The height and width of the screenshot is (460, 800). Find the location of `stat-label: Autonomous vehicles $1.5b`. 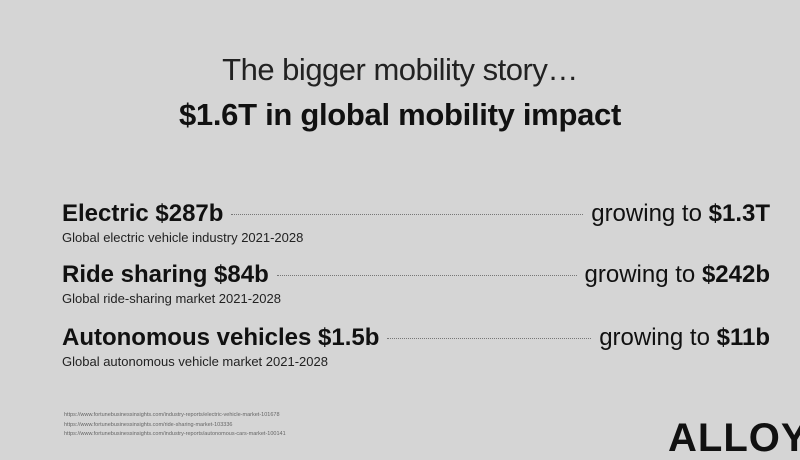

stat-label: Autonomous vehicles $1.5b is located at coordinates (221, 337).